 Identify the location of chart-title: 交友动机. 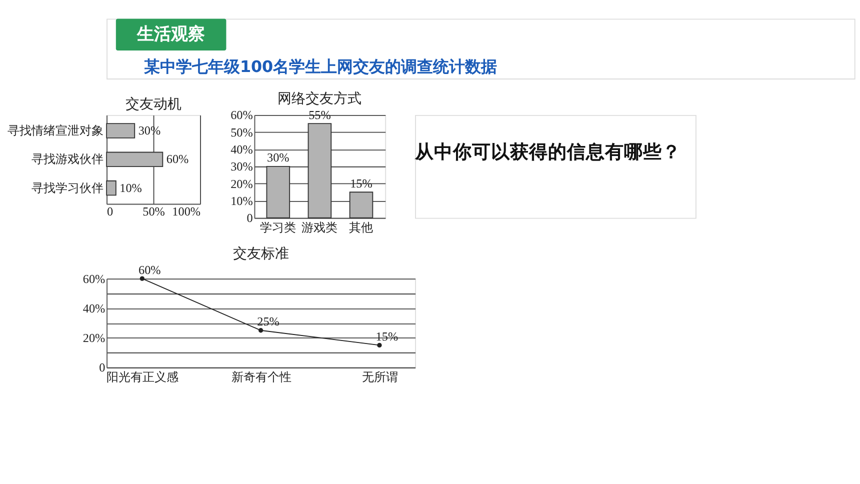
(153, 104).